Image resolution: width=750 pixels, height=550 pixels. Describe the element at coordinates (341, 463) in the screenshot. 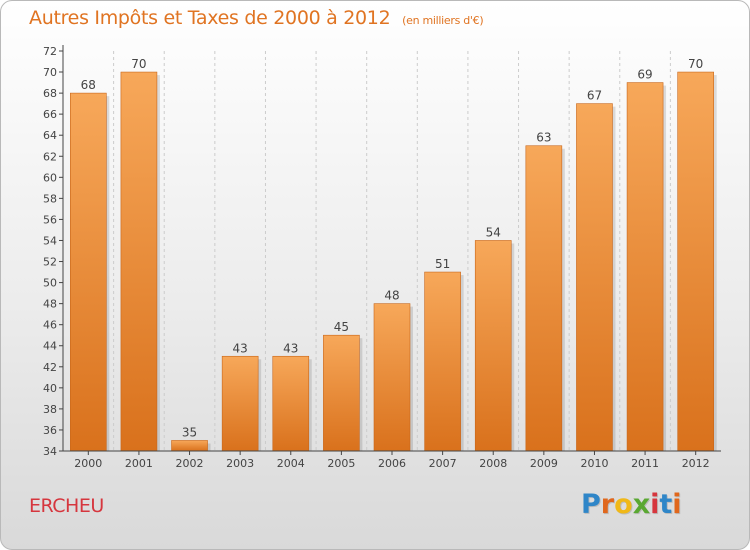

I see `x-tick-label: 2005` at that location.